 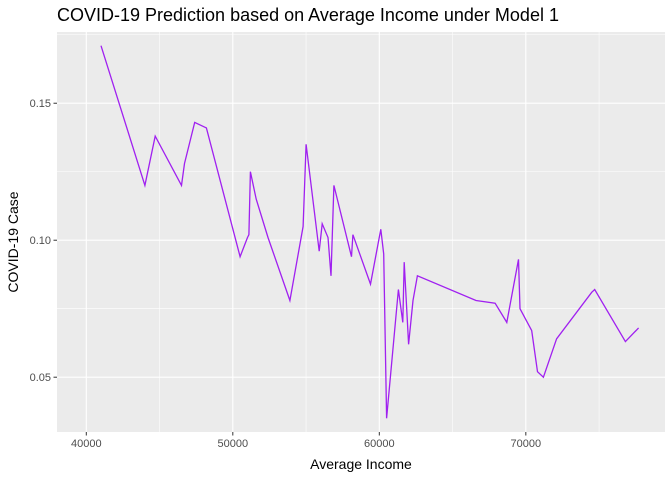 I want to click on x-axis: 40000 50000 60000 70000, so click(x=306, y=441).